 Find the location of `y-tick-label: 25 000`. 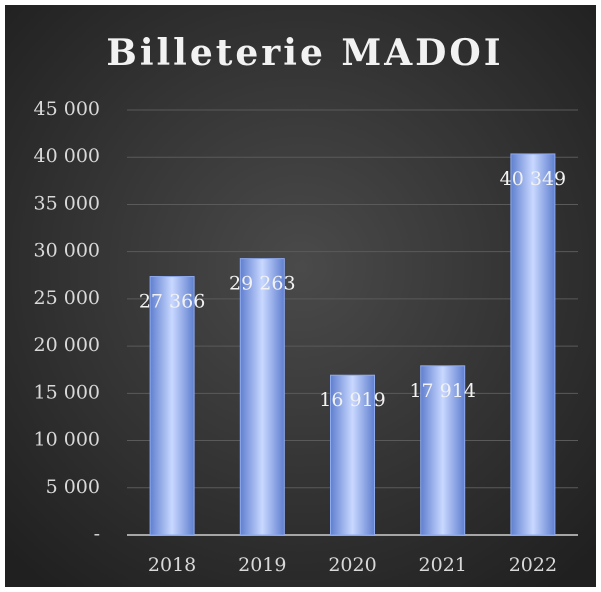

y-tick-label: 25 000 is located at coordinates (67, 298).